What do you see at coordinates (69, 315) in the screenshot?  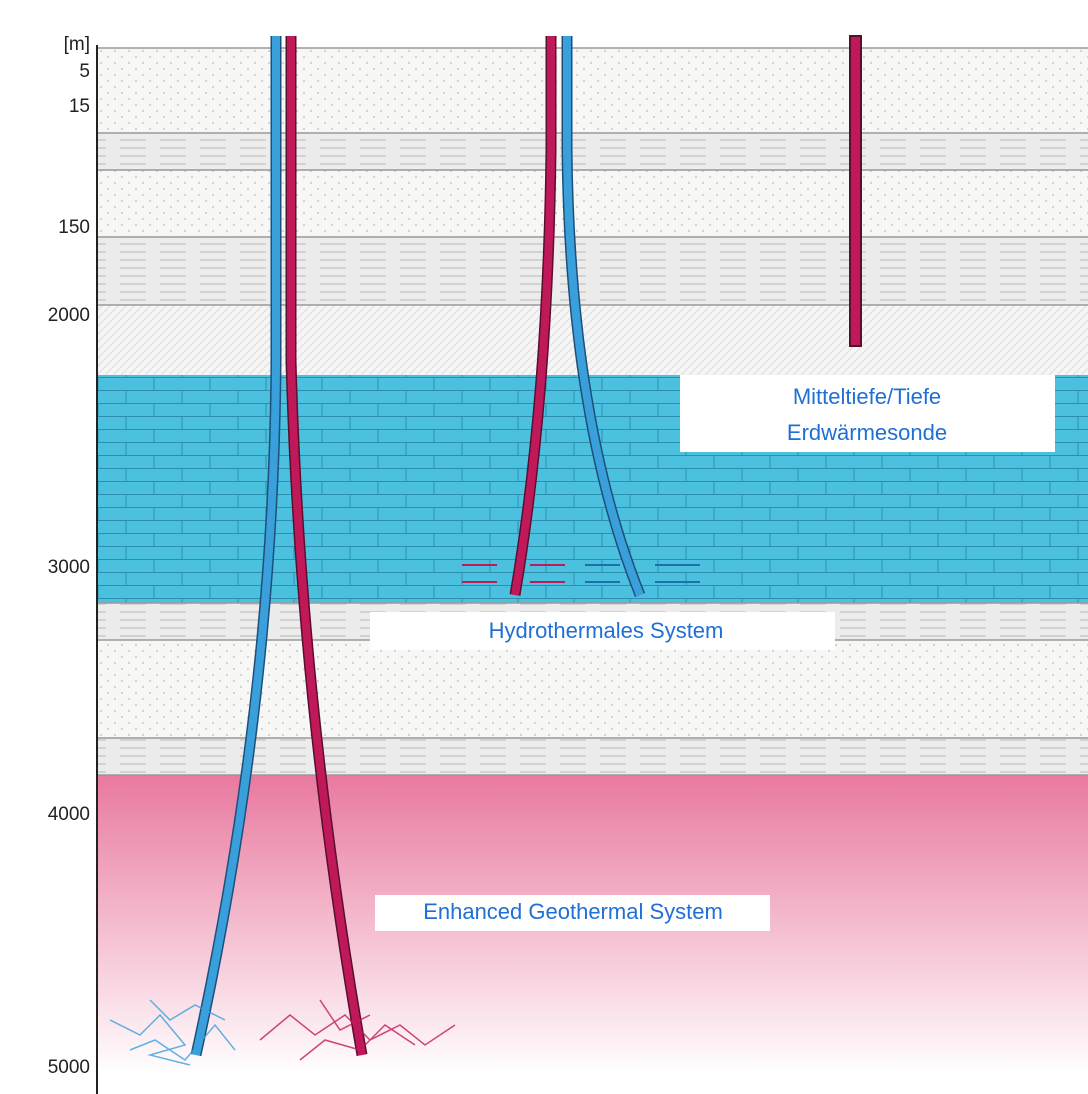 I see `depth-label: 2000` at bounding box center [69, 315].